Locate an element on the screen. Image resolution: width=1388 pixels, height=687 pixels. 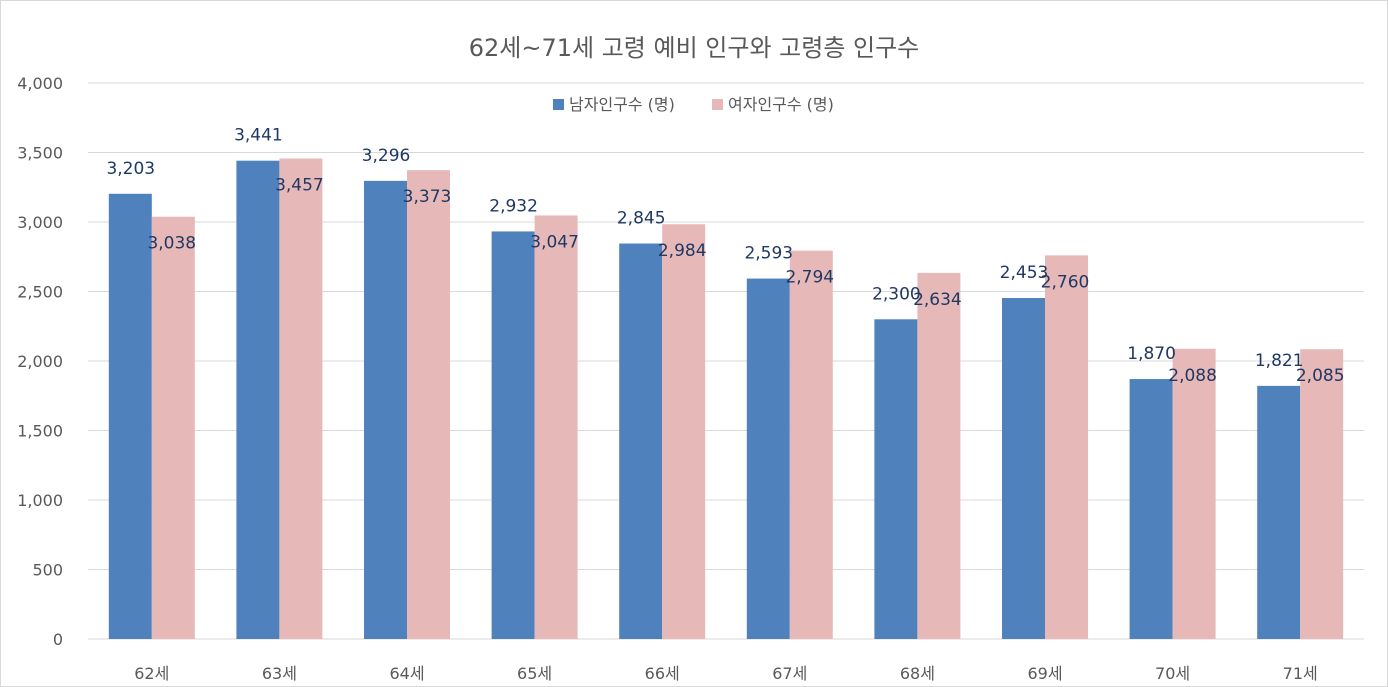
data-label-male: 3,441 is located at coordinates (258, 136).